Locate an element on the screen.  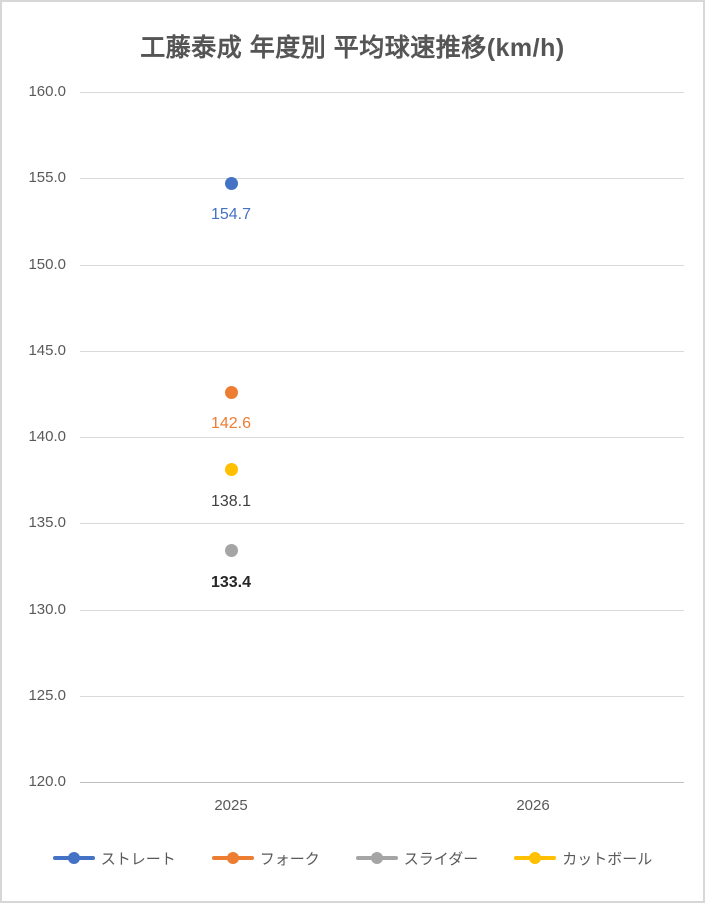
legend-item-slider: スライダー is located at coordinates (417, 858).